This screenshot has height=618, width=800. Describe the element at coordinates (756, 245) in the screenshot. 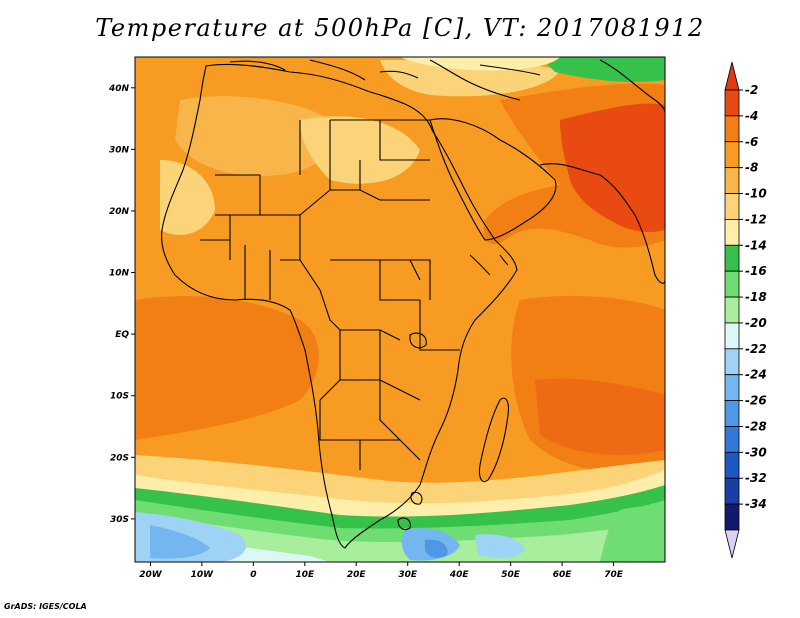

I see `colorbar-label: -14` at that location.